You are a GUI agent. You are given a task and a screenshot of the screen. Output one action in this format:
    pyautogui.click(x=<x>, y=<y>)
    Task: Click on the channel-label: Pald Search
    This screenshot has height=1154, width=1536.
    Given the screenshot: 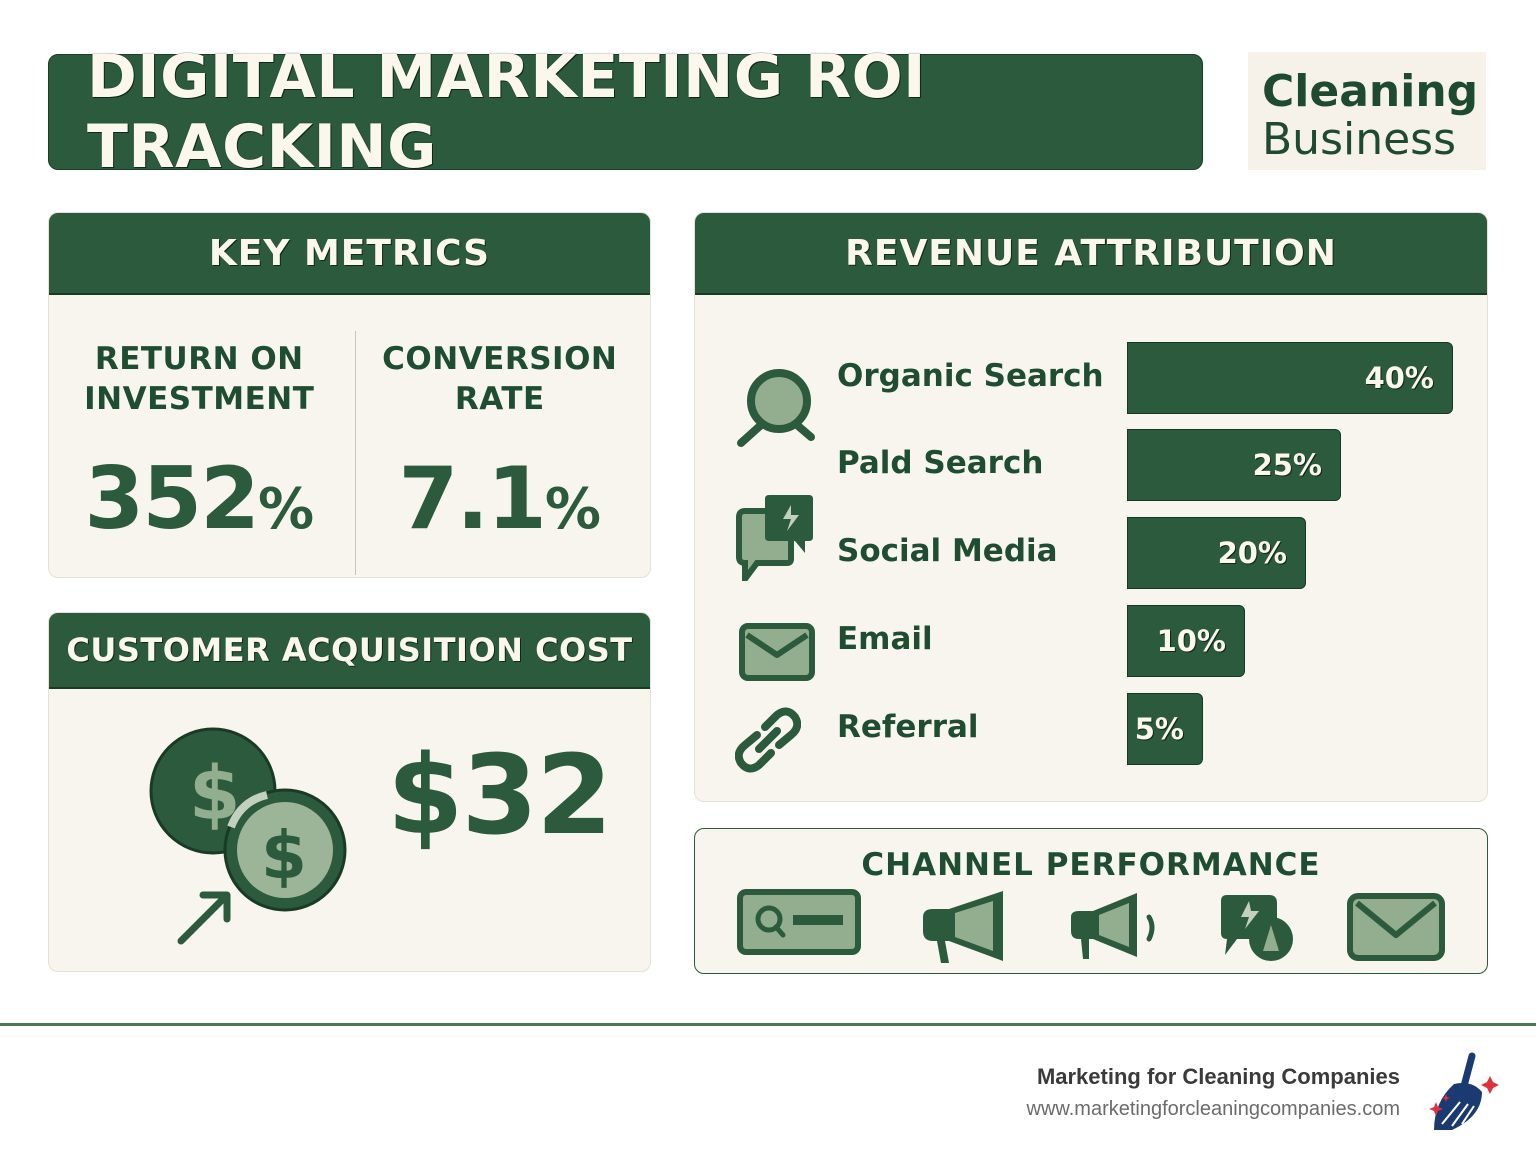 What is the action you would take?
    pyautogui.click(x=940, y=463)
    